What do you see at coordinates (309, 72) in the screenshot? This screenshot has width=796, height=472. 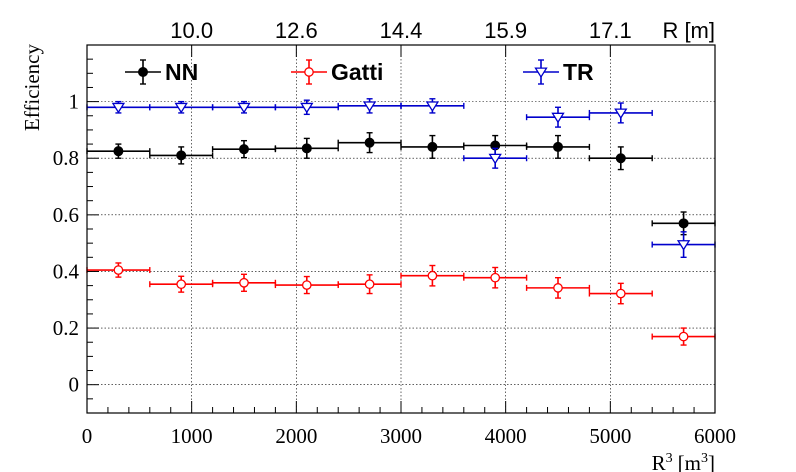 I see `legend-marker-gatti` at bounding box center [309, 72].